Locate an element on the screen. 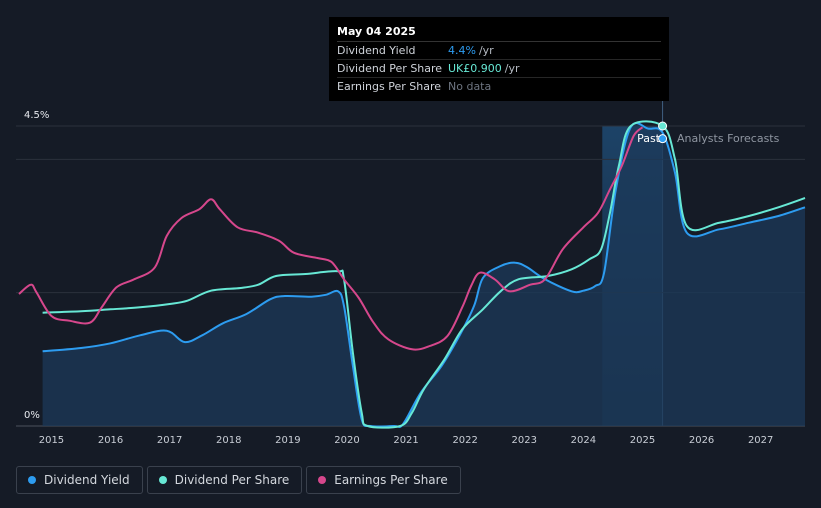 The height and width of the screenshot is (508, 821). tooltip-label: Dividend Per Share is located at coordinates (390, 68).